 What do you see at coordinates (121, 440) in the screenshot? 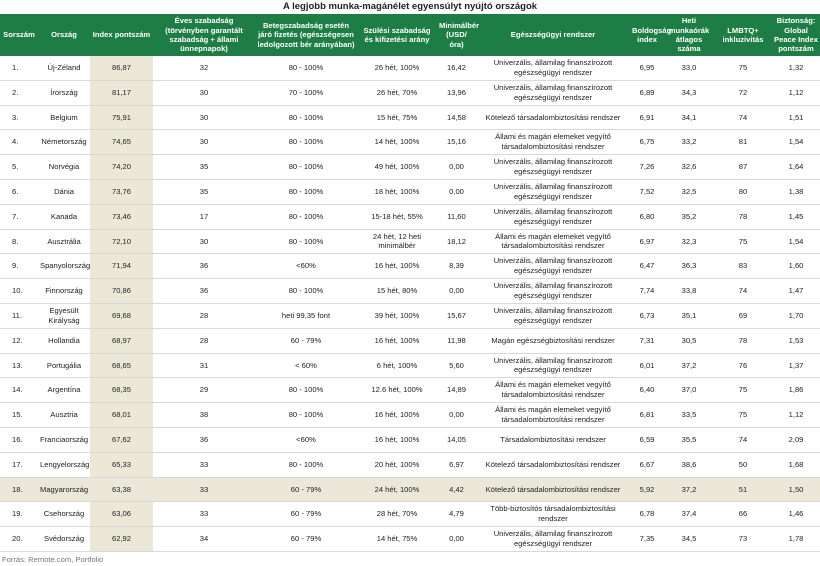
I see `table-cell: 67,62` at bounding box center [121, 440].